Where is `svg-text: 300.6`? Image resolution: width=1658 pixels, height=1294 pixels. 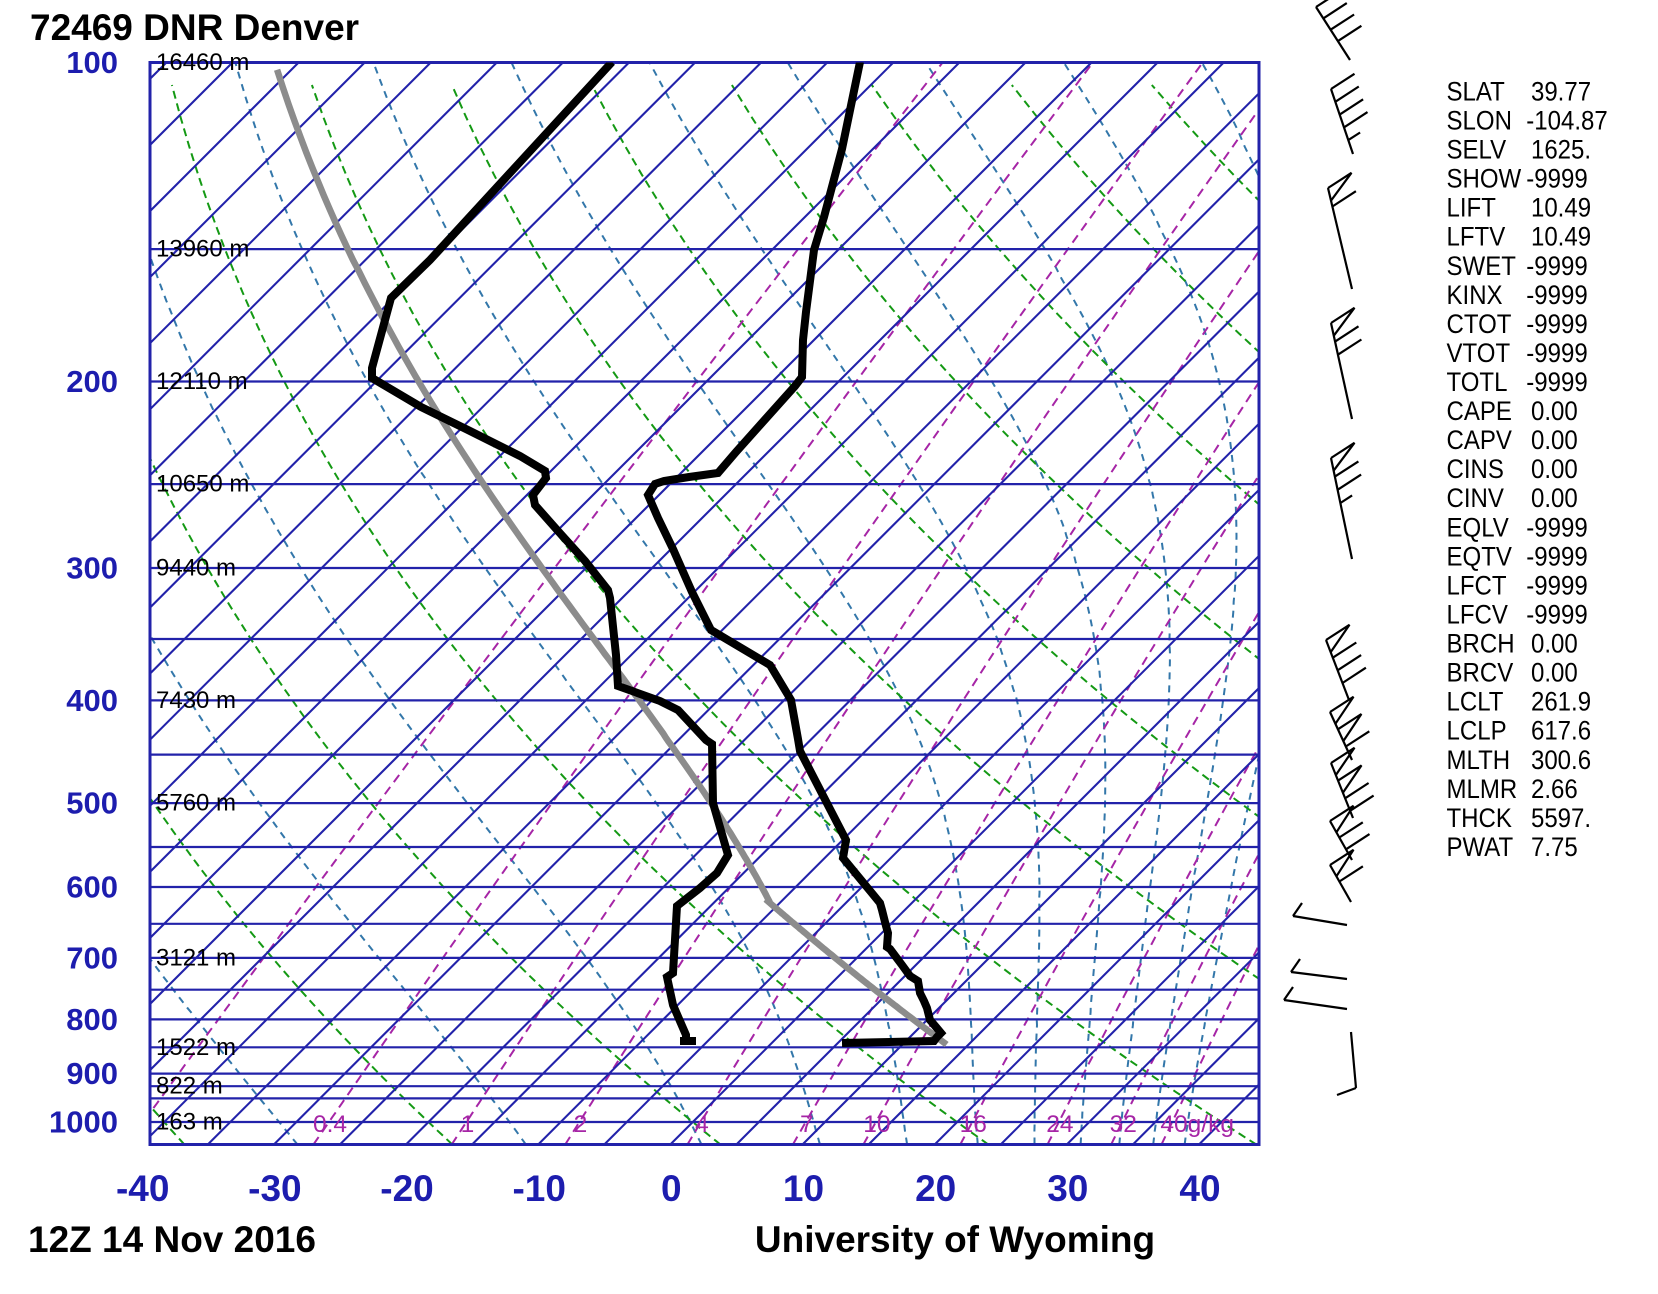 svg-text: 300.6 is located at coordinates (1561, 761).